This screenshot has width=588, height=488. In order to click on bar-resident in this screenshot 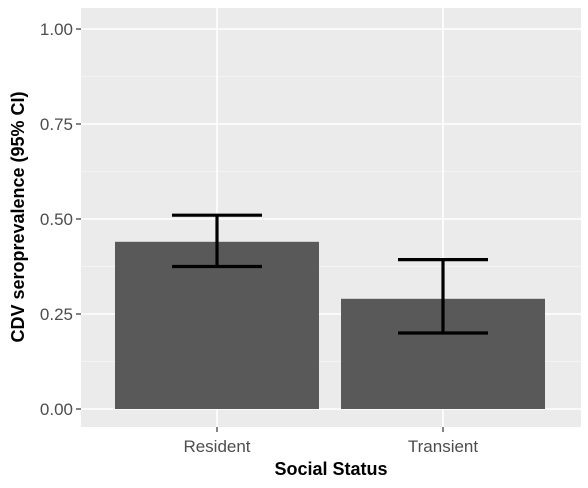, I will do `click(217, 325)`.